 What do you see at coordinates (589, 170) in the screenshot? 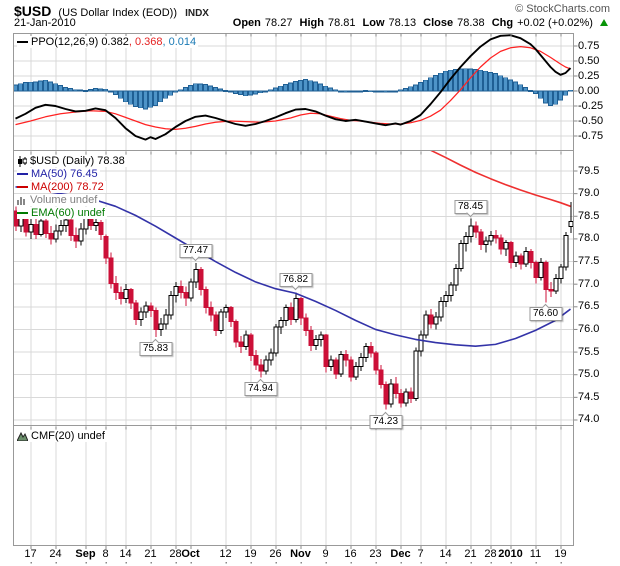
I see `price-y-axis-label: 79.5` at bounding box center [589, 170].